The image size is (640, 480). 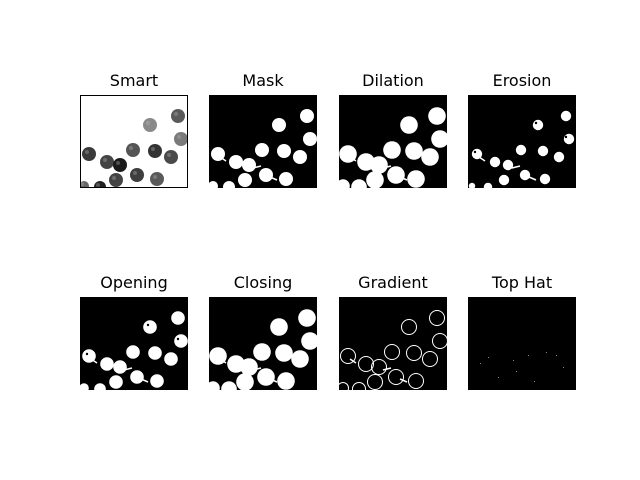 What do you see at coordinates (393, 80) in the screenshot?
I see `panel-title: Dilation` at bounding box center [393, 80].